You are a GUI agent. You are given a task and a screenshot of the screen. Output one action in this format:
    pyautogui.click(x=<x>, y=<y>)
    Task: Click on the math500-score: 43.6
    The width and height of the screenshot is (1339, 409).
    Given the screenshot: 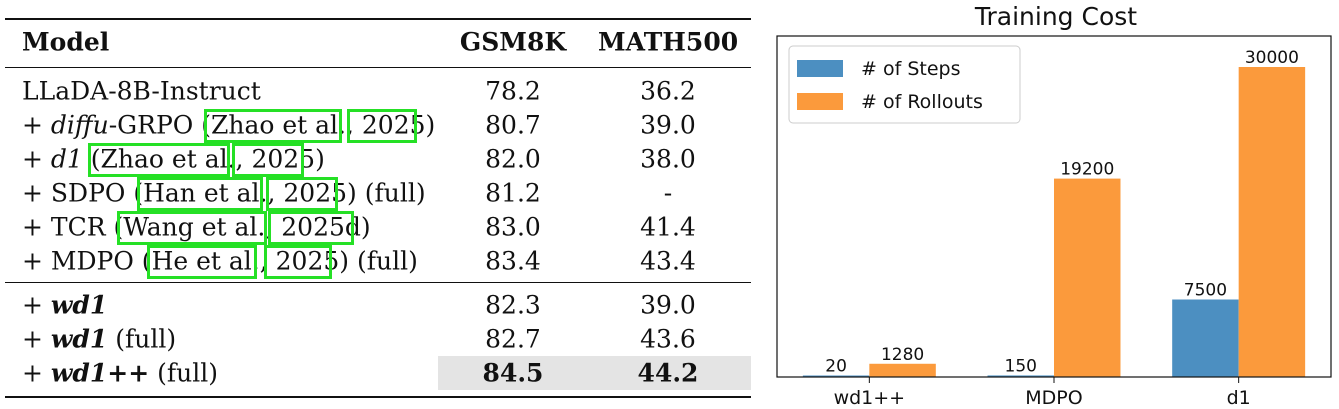 What is the action you would take?
    pyautogui.click(x=668, y=339)
    